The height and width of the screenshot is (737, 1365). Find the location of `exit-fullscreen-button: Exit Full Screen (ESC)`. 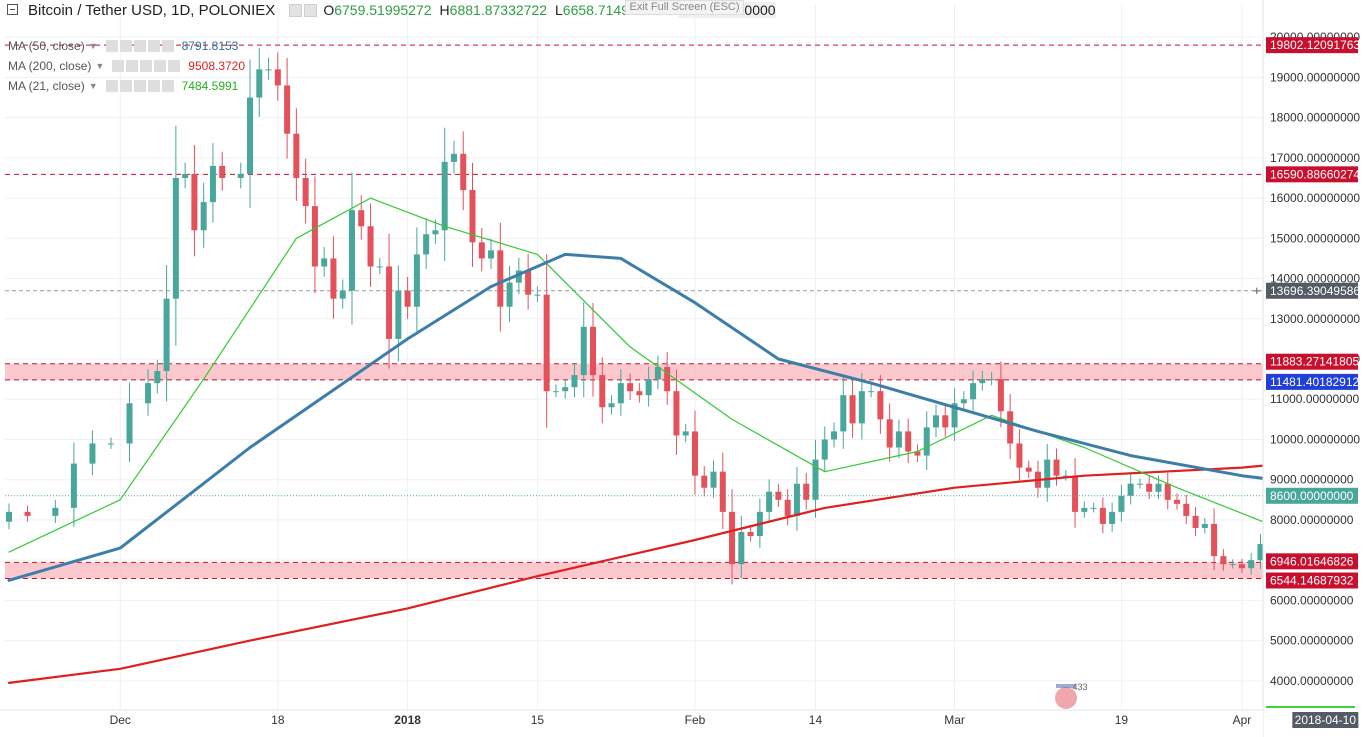

exit-fullscreen-button: Exit Full Screen (ESC) is located at coordinates (684, 7).